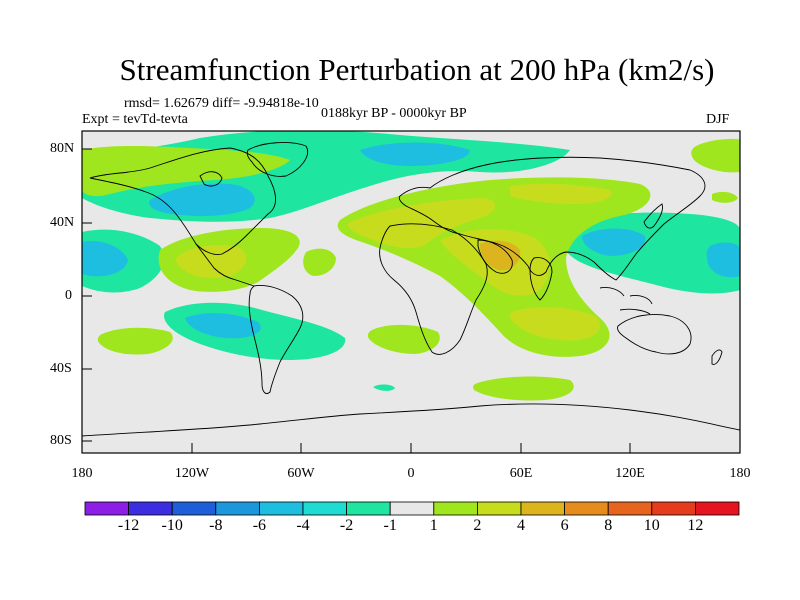 Image resolution: width=800 pixels, height=600 pixels. What do you see at coordinates (192, 473) in the screenshot?
I see `x-axis-label: 120W` at bounding box center [192, 473].